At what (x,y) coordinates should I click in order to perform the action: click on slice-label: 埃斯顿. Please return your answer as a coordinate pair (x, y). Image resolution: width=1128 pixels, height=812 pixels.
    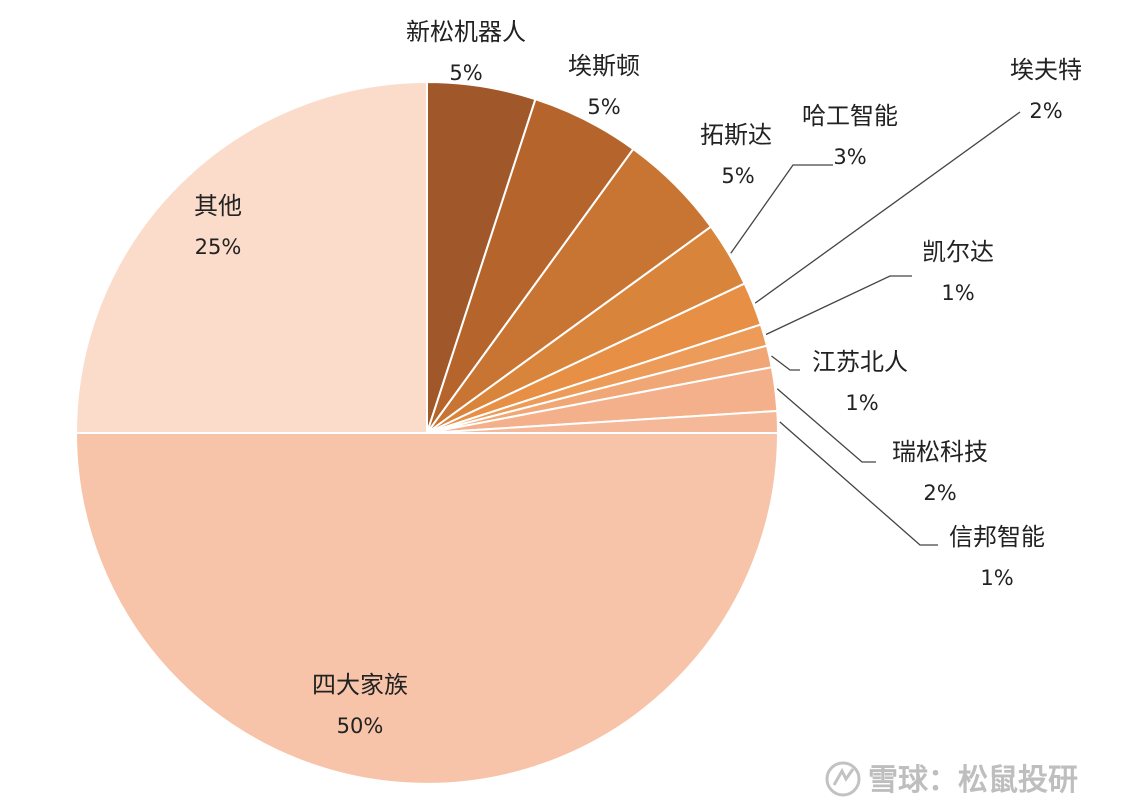
    Looking at the image, I should click on (604, 66).